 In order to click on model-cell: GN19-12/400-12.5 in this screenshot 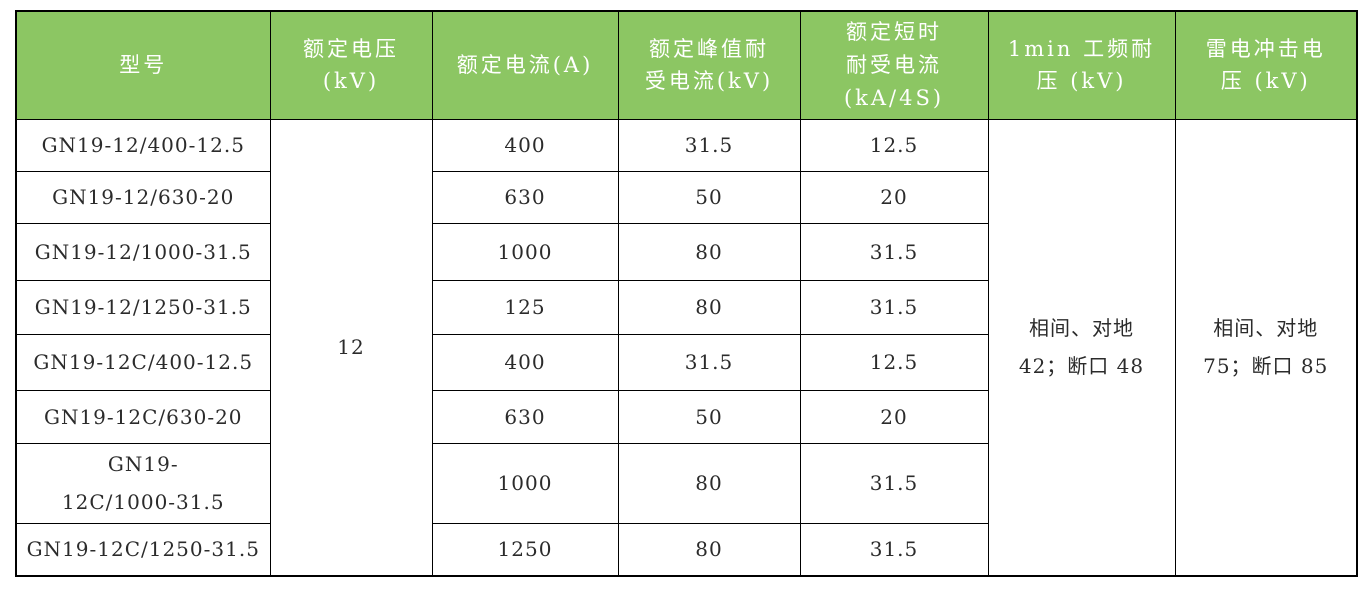, I will do `click(143, 145)`.